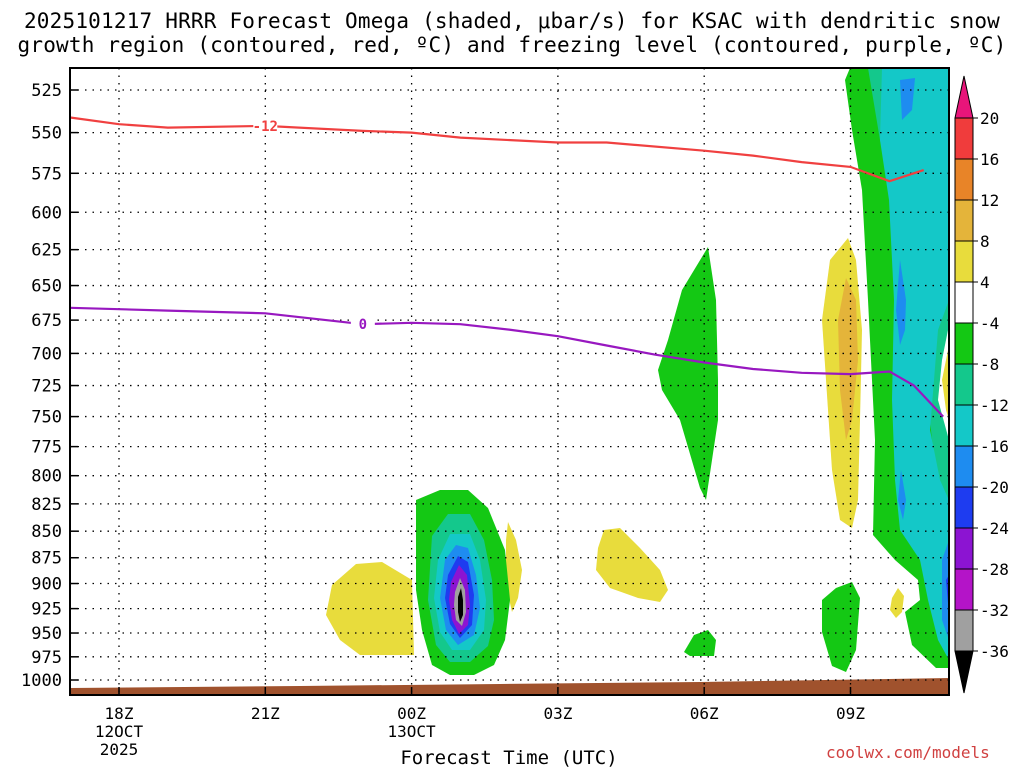  Describe the element at coordinates (700, 643) in the screenshot. I see `omega-region-06z-low-green` at that location.